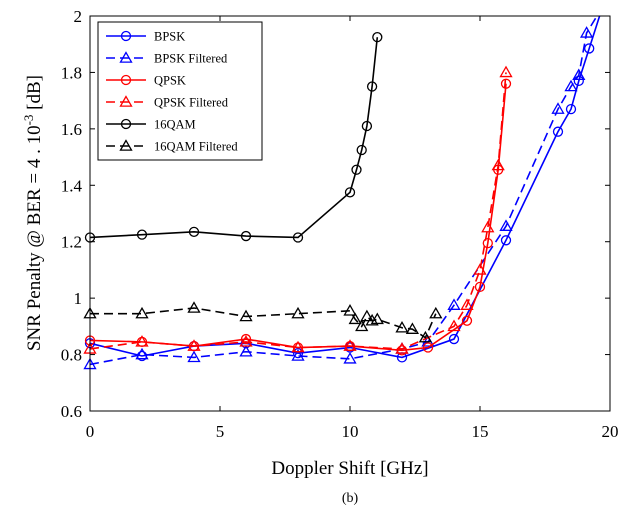 Image resolution: width=634 pixels, height=512 pixels. I want to click on y-tick-label: 2, so click(78, 16).